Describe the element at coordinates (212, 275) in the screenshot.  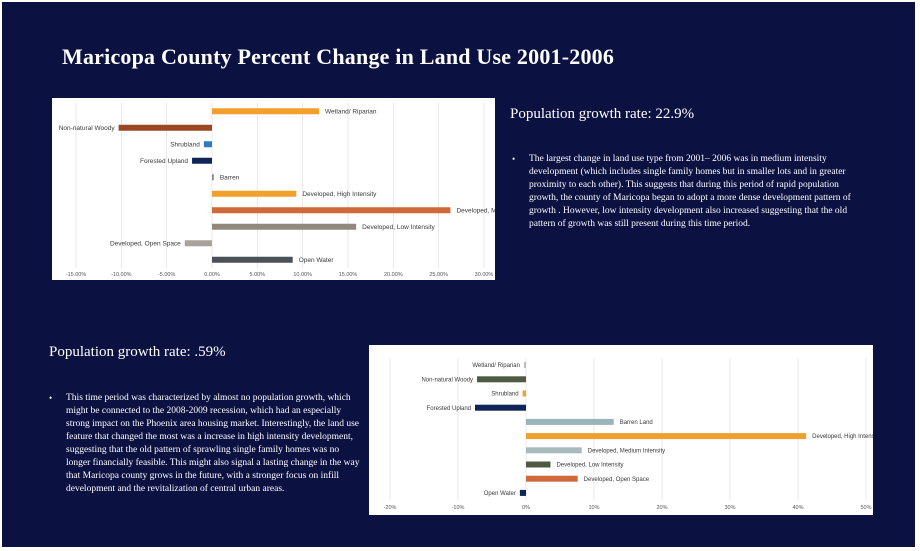
I see `x-tick-label: 0.00%` at that location.